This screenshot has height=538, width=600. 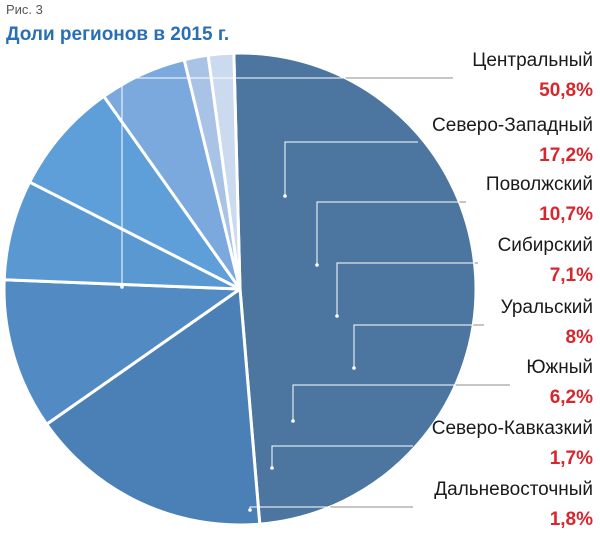 I want to click on slice-value-8: 1,8%, so click(x=571, y=519).